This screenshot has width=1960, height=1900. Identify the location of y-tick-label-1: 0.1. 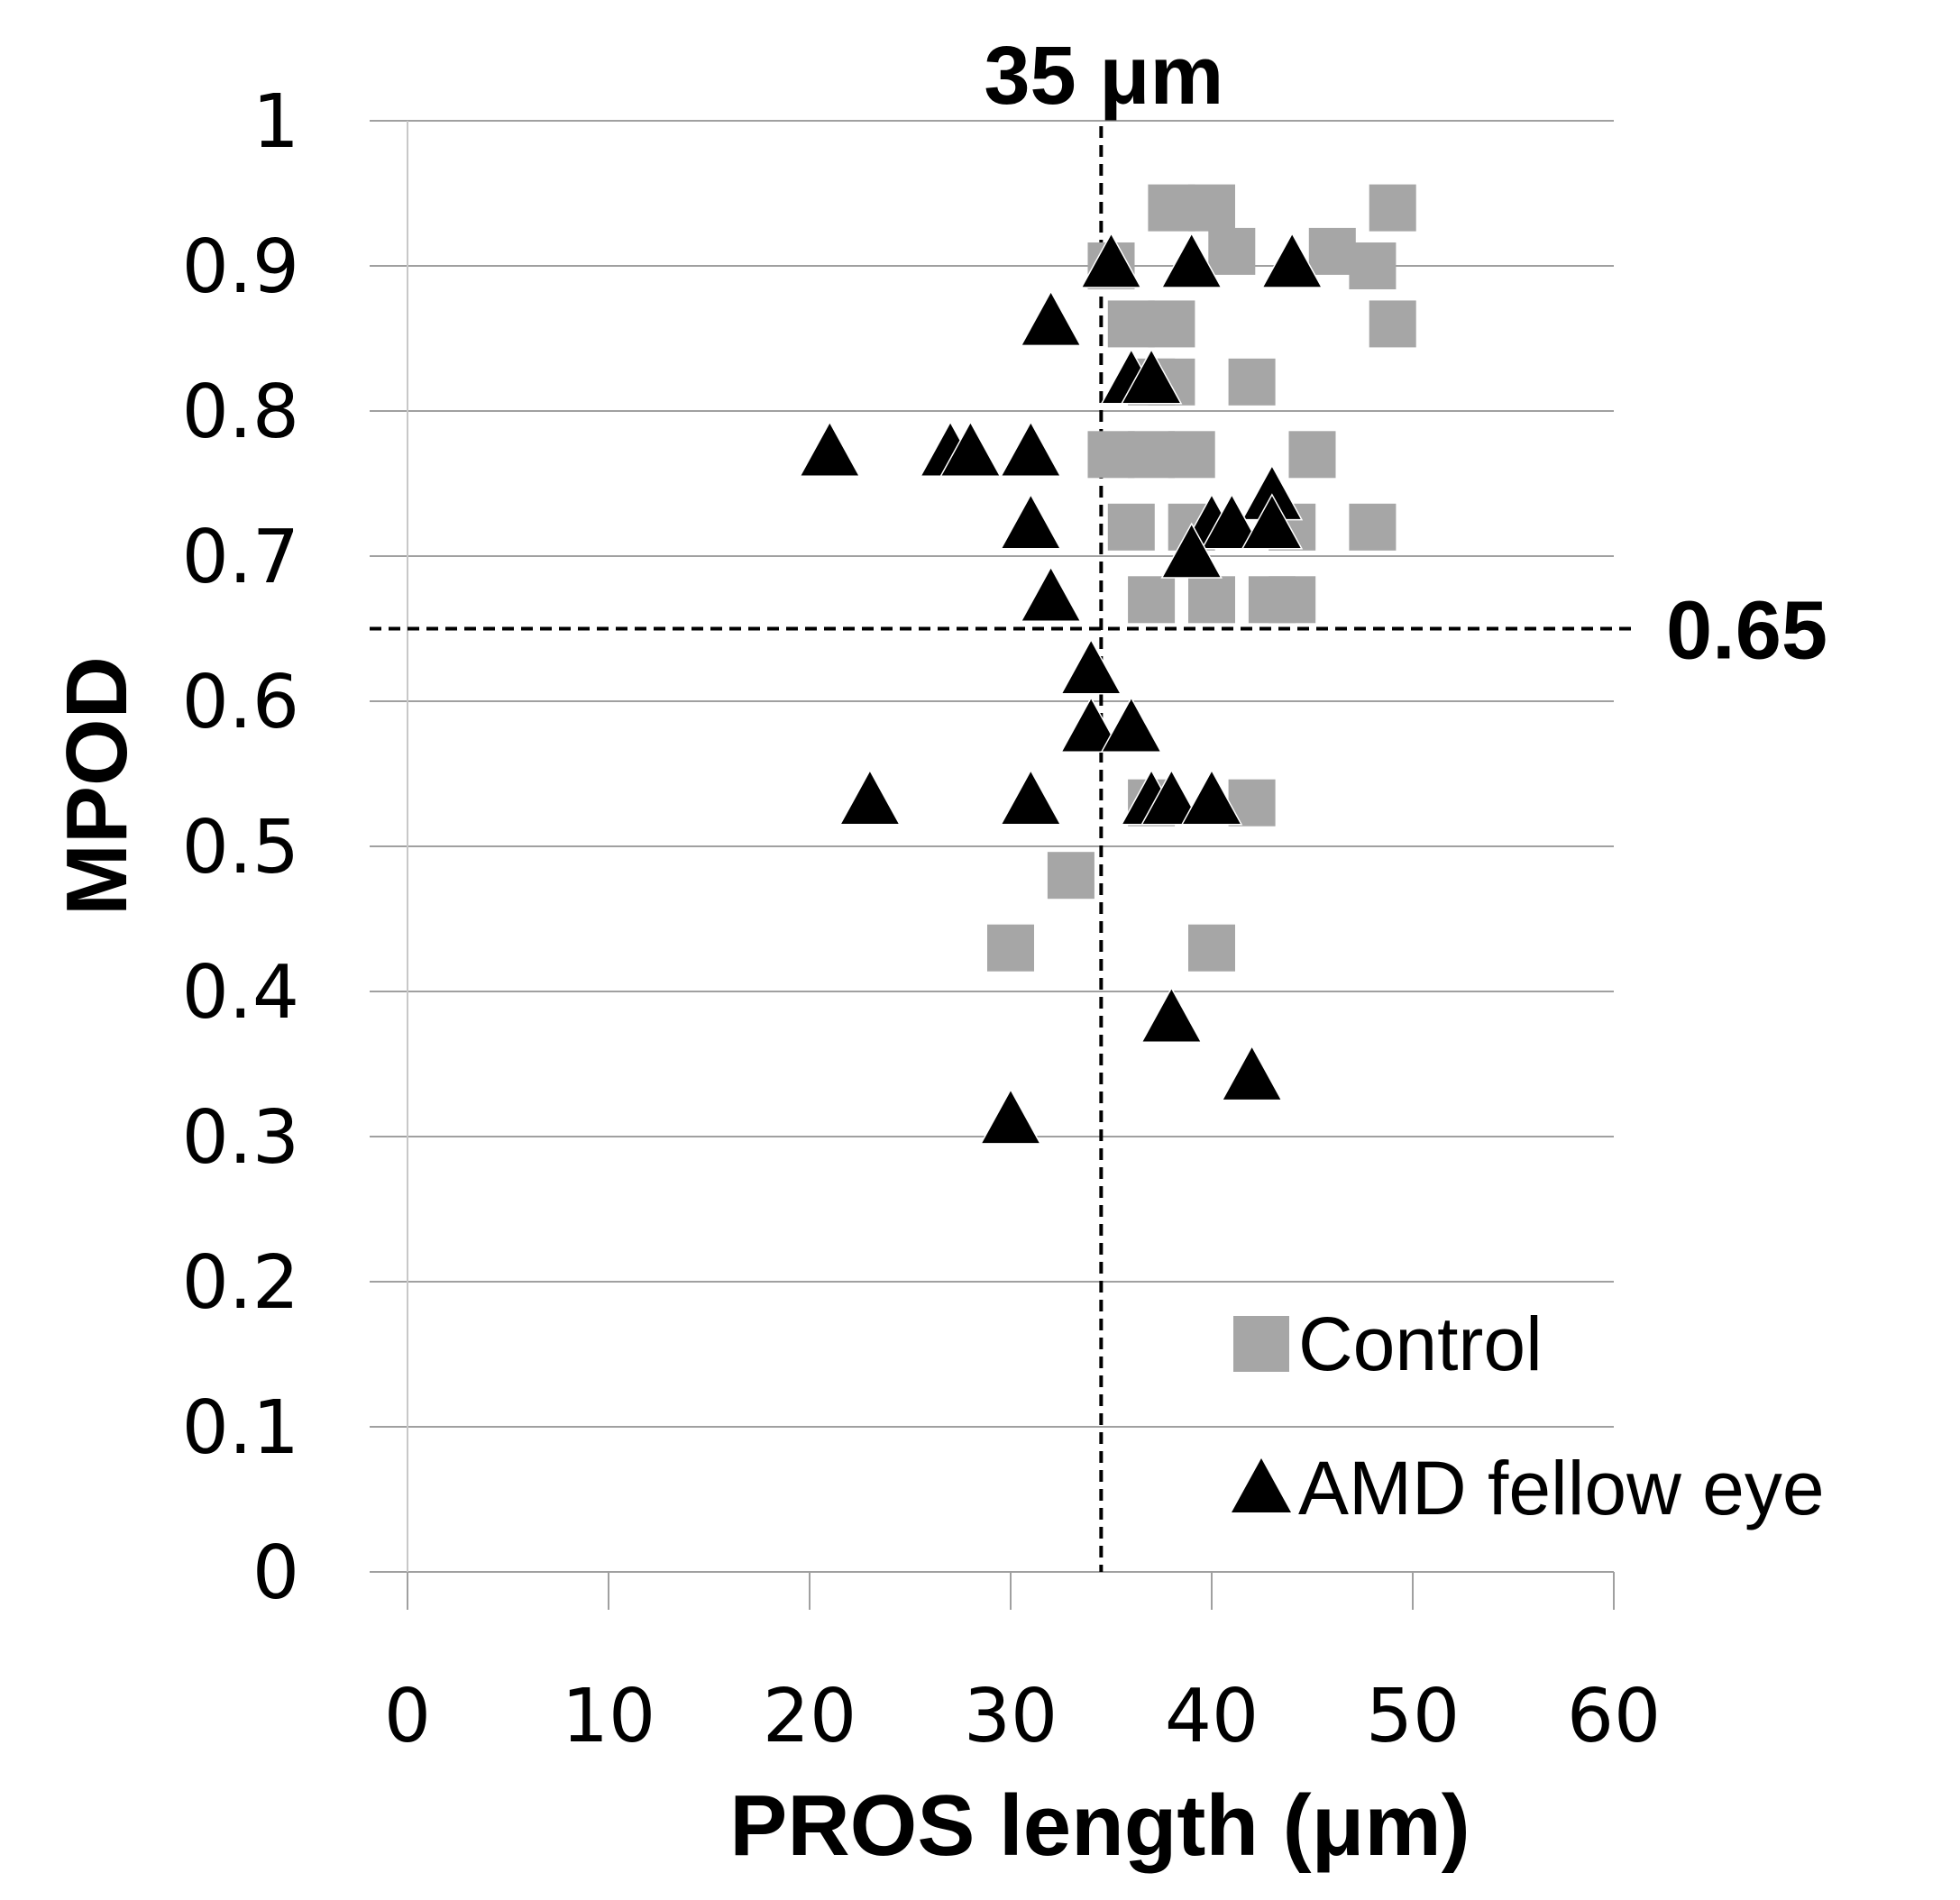
(240, 1428).